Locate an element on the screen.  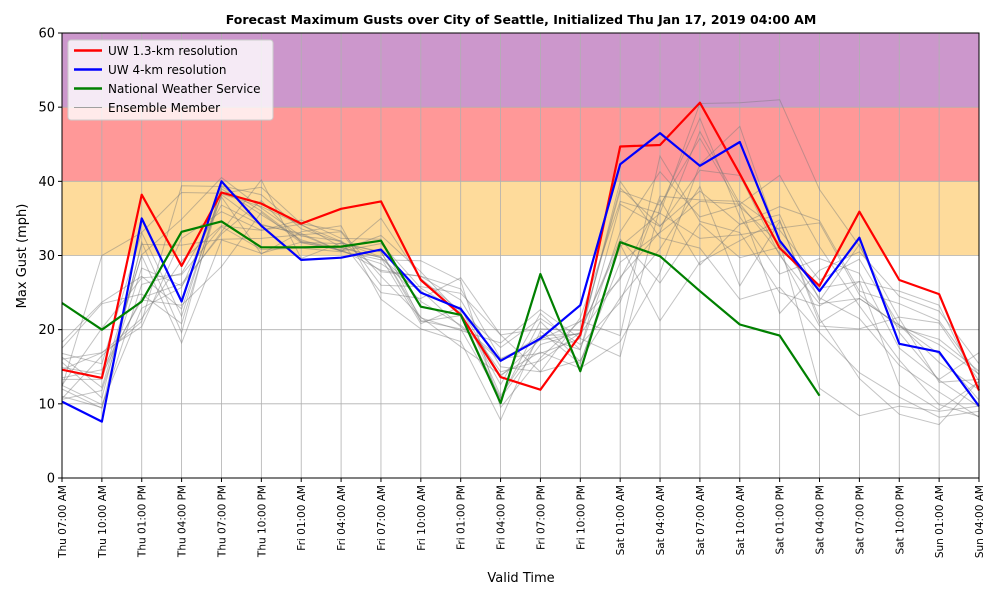
x-tick-label: Thu 01:00 PM is located at coordinates (143, 521).